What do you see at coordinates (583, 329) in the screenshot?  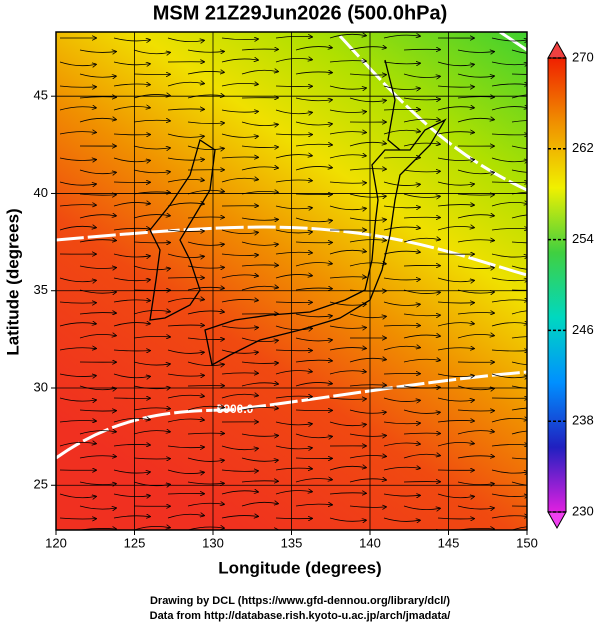 I see `colorbar-tick-label: 246` at bounding box center [583, 329].